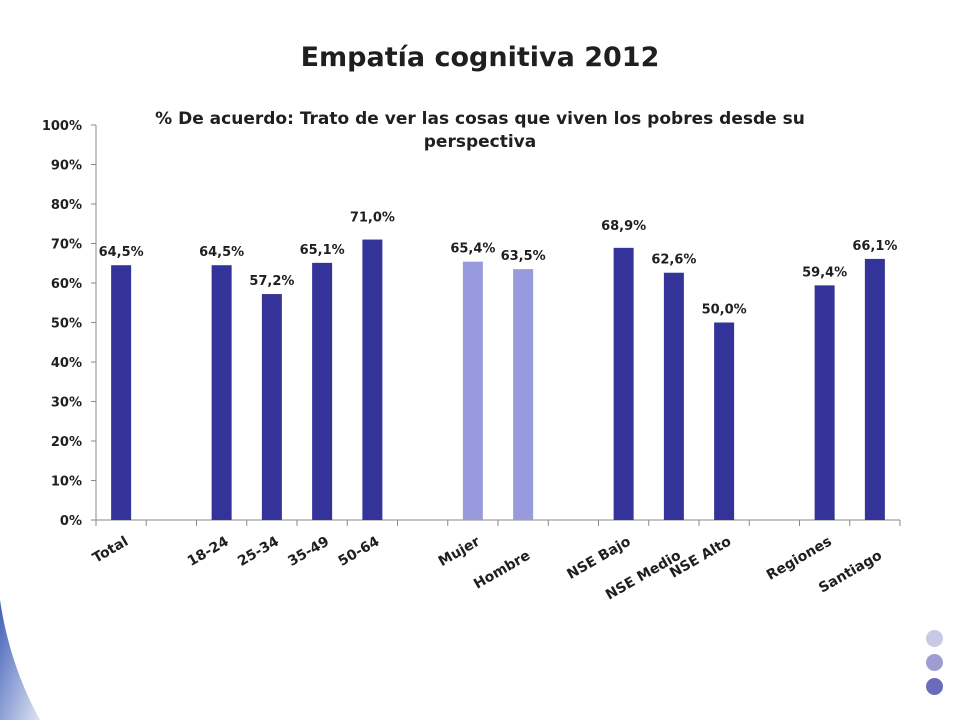  I want to click on y-tick-label: 20%, so click(66, 442).